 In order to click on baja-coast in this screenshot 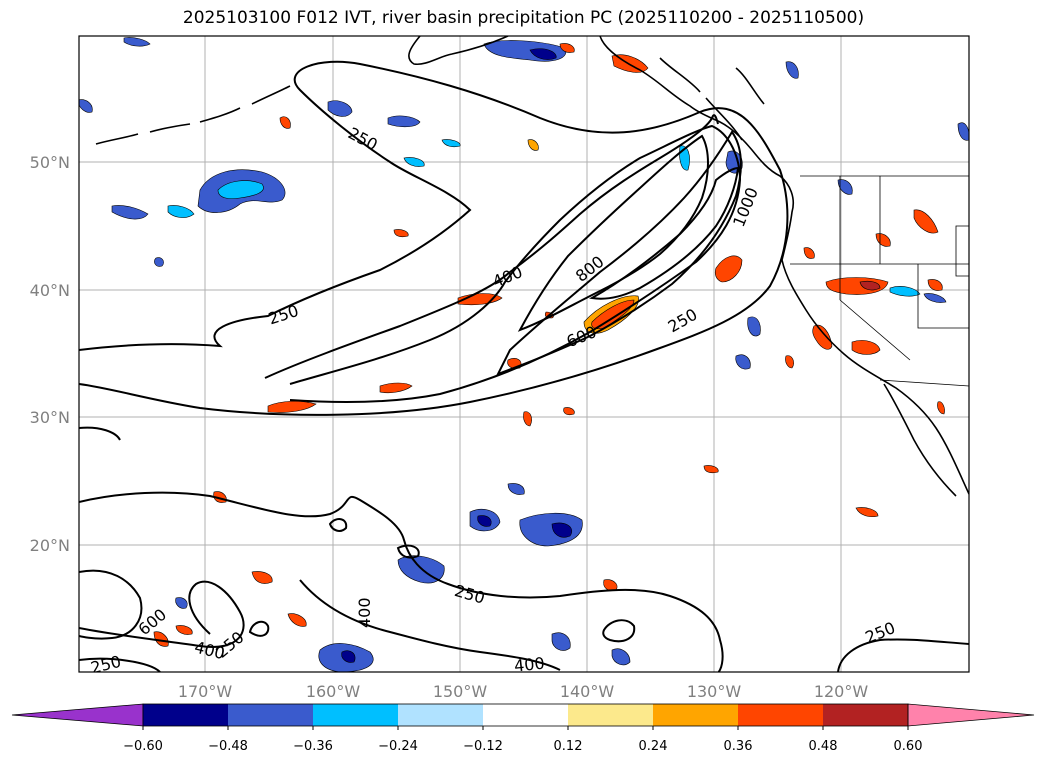, I will do `click(920, 440)`.